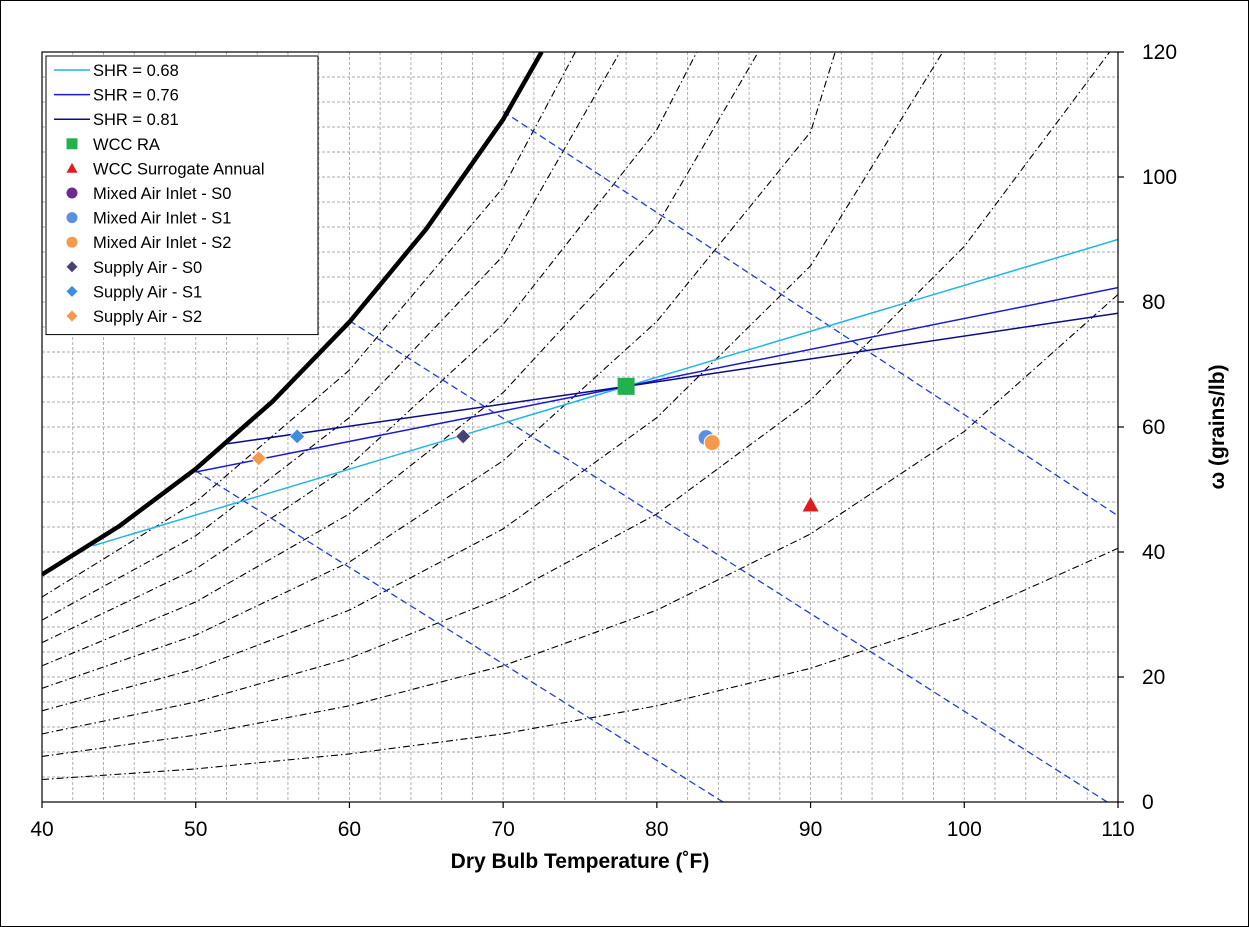 The image size is (1249, 927). I want to click on y-tick-label: 0, so click(1148, 802).